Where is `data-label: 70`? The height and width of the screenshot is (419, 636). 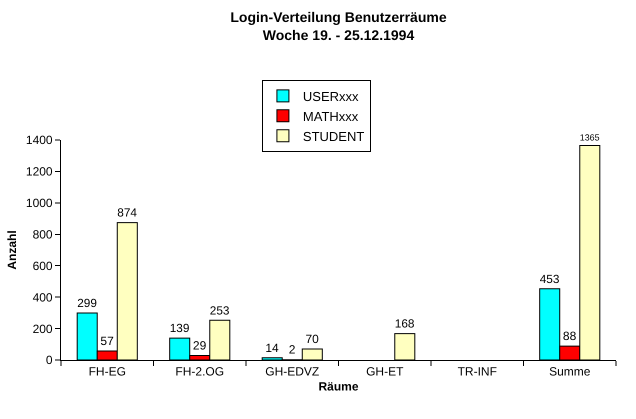 data-label: 70 is located at coordinates (312, 339).